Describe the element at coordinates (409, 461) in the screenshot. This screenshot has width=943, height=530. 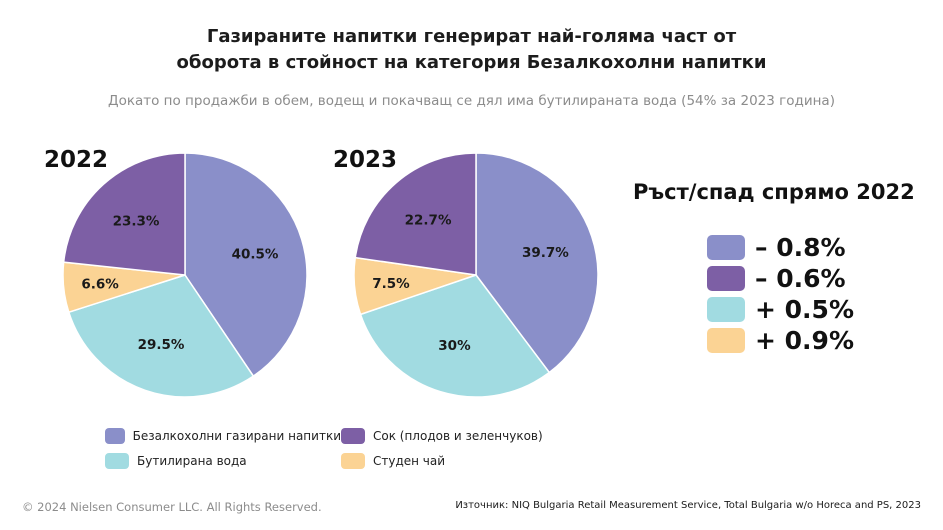
I see `legend-label: Студен чай` at that location.